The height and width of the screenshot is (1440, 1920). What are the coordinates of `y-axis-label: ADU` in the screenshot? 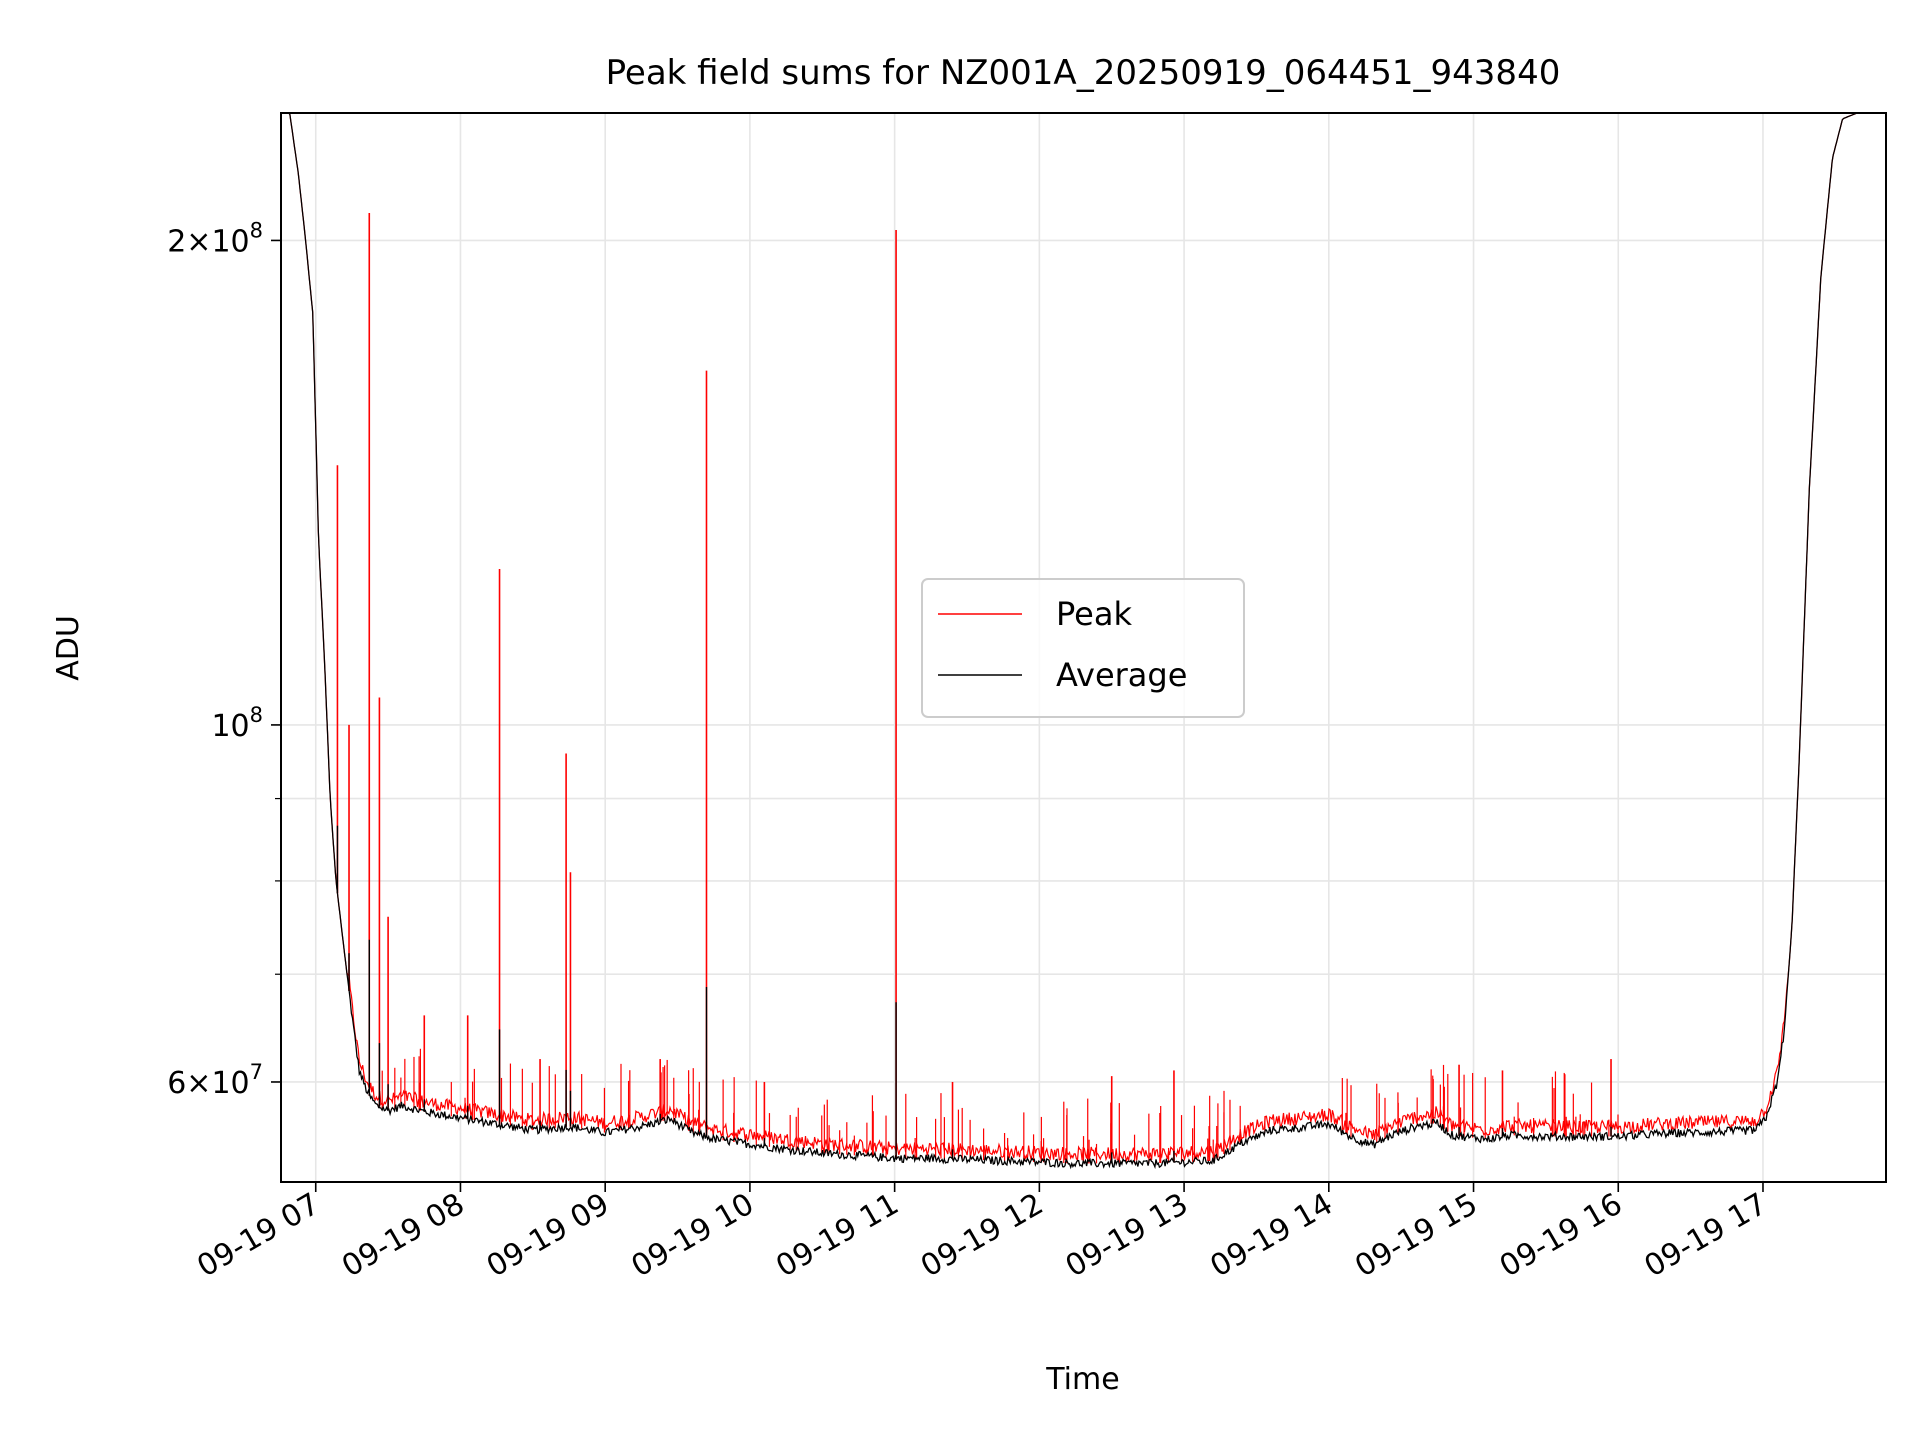 It's located at (68, 648).